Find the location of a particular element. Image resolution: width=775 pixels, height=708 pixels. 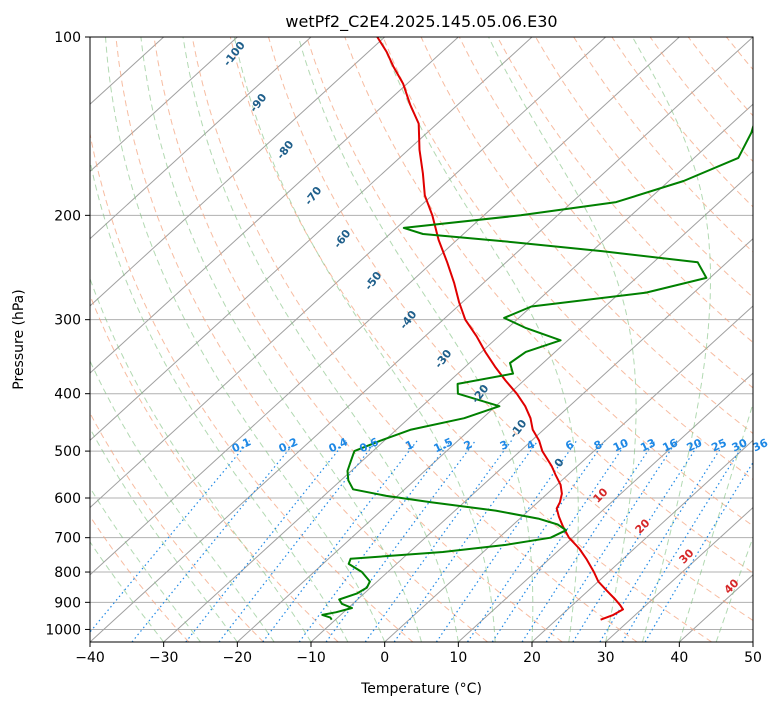

x-tick-label: 0 is located at coordinates (384, 658).